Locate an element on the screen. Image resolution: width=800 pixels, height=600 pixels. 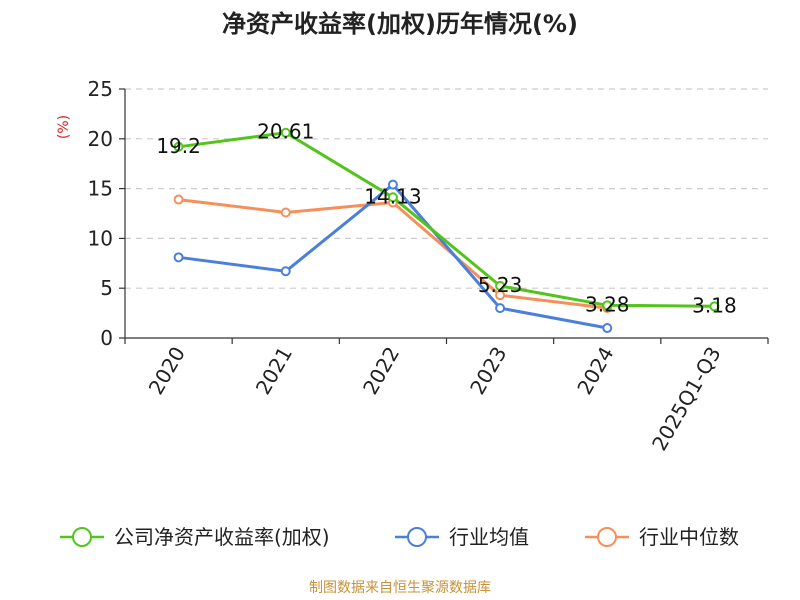
legend: 公司净资产收益率(加权) 行业均值 行业中位数 is located at coordinates (399, 537).